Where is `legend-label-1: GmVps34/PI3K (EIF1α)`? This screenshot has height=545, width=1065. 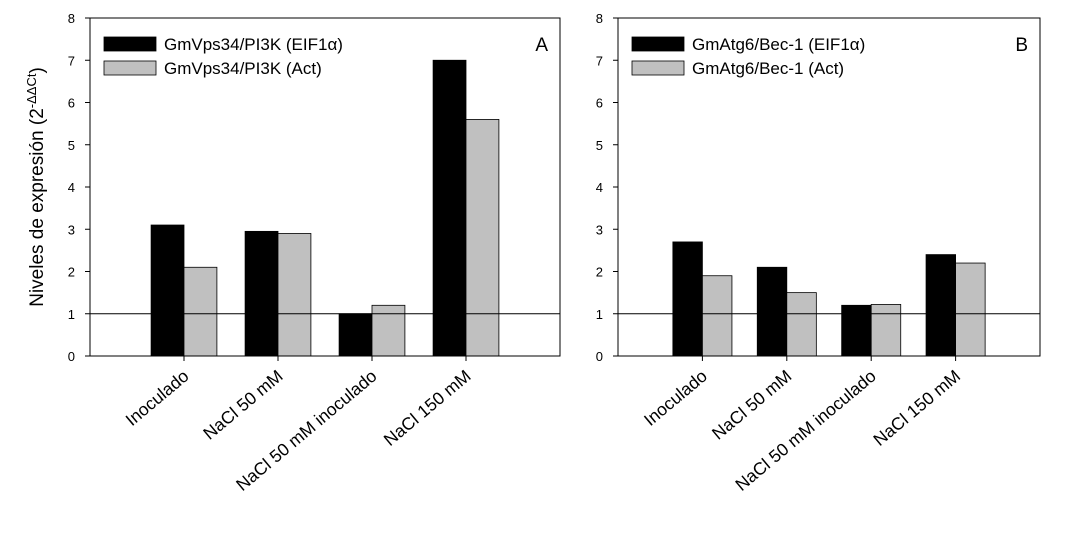
legend-label-1: GmVps34/PI3K (EIF1α) is located at coordinates (253, 44).